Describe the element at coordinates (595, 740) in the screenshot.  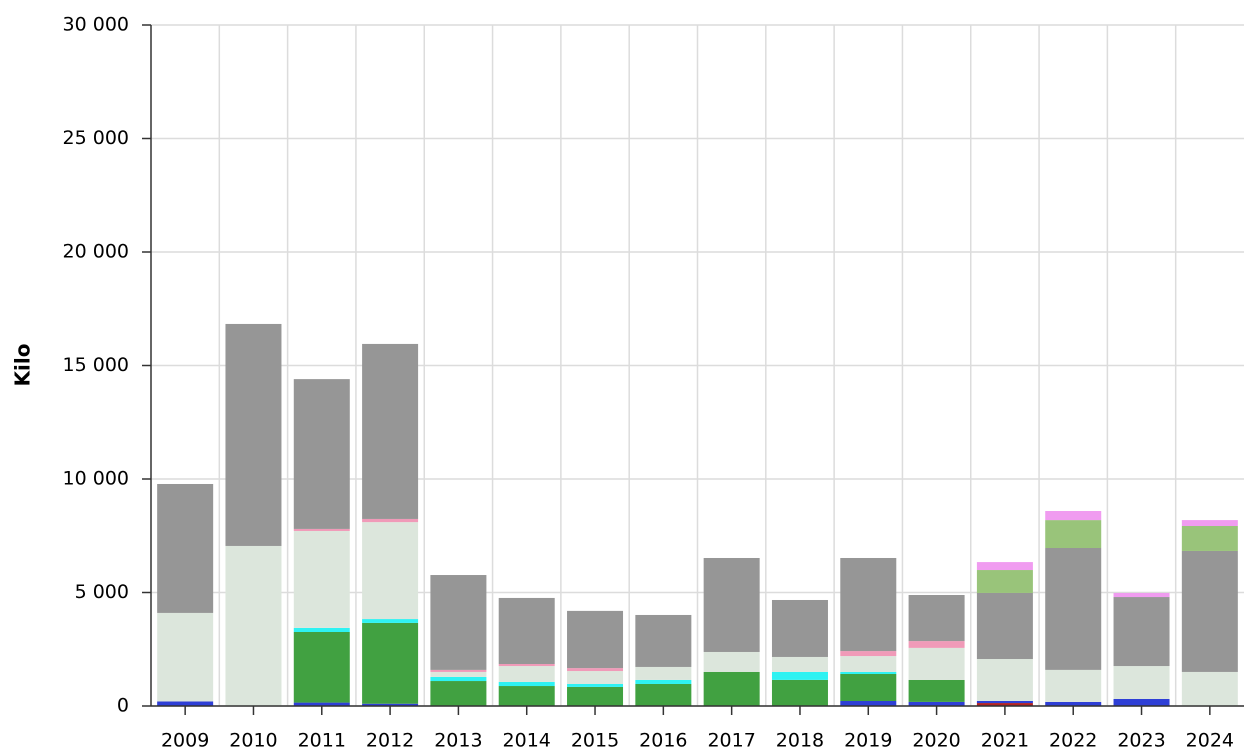
I see `x-tick-label: 2015` at that location.